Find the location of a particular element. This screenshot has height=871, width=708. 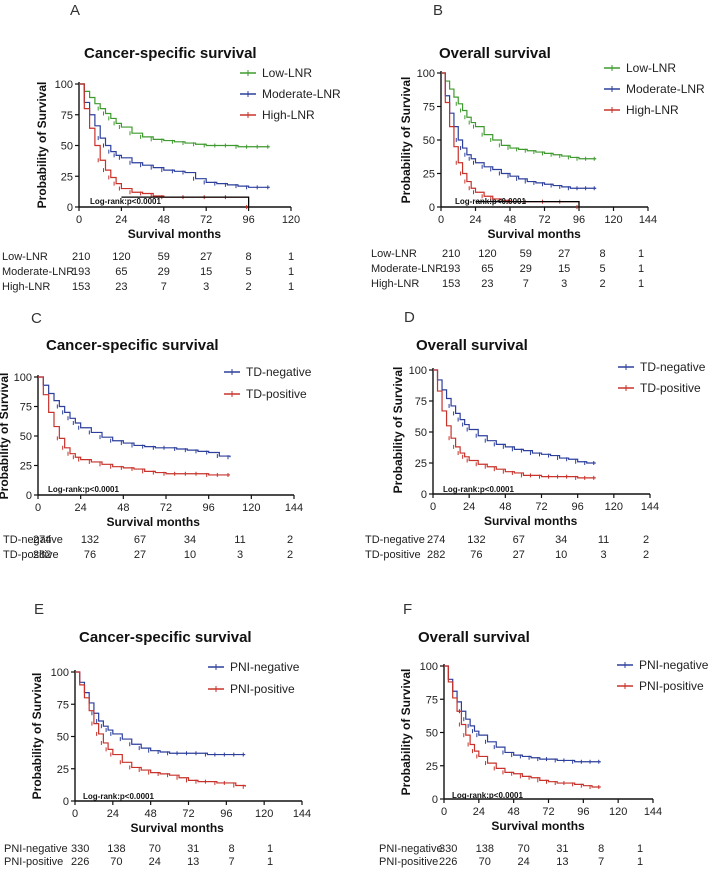

risk-value: 138 is located at coordinates (116, 849).